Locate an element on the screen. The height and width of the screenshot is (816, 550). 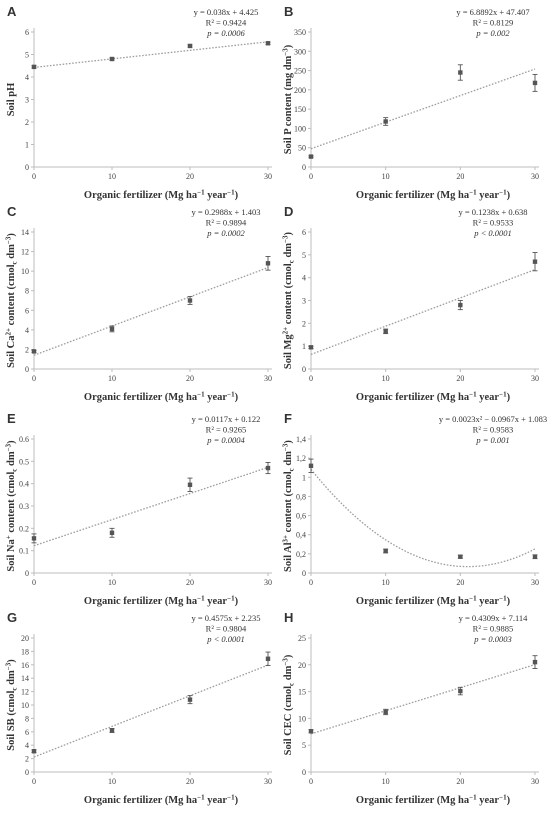
y-tick-label: 0.5 is located at coordinates (24, 461).